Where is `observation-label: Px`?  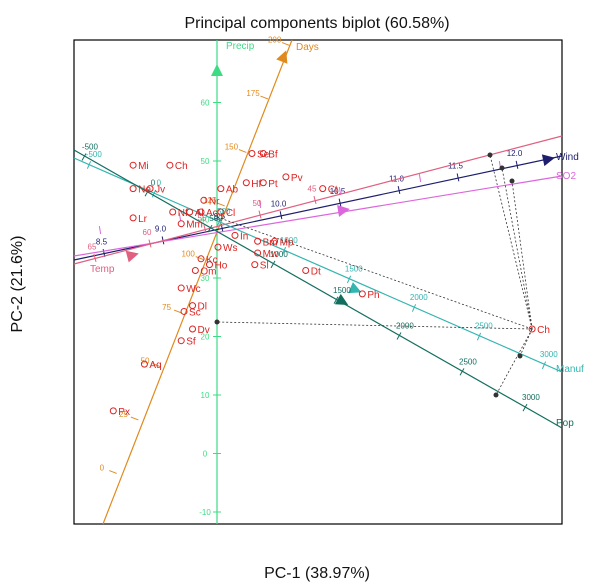
observation-label: Px is located at coordinates (124, 412).